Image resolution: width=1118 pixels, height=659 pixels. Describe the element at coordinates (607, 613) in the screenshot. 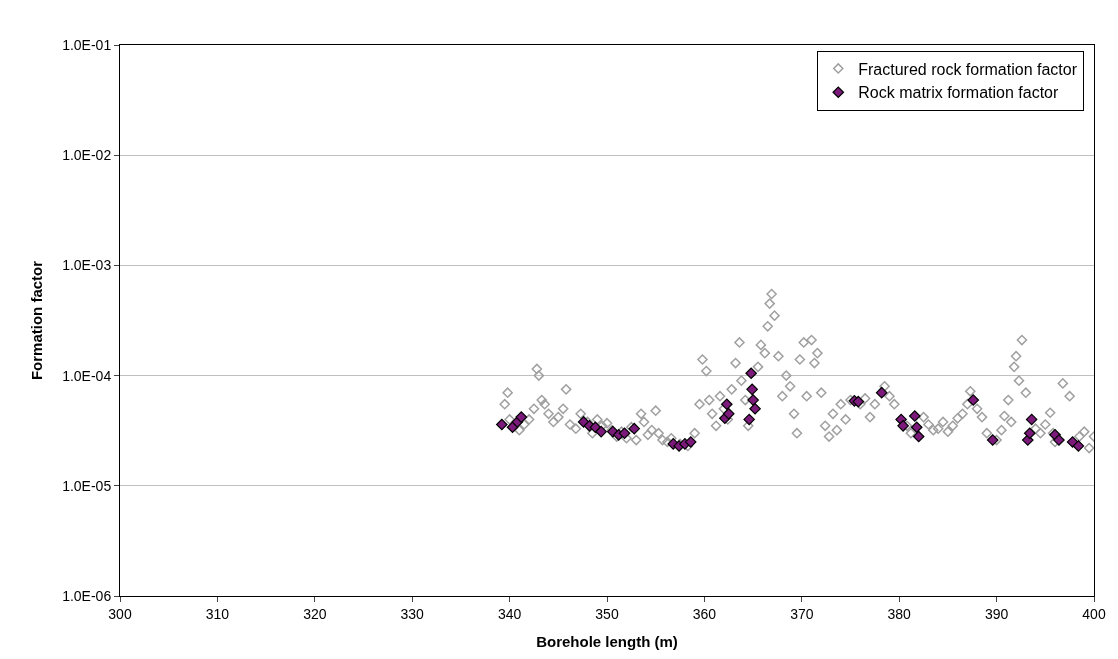

I see `x-tick-label: 350` at that location.